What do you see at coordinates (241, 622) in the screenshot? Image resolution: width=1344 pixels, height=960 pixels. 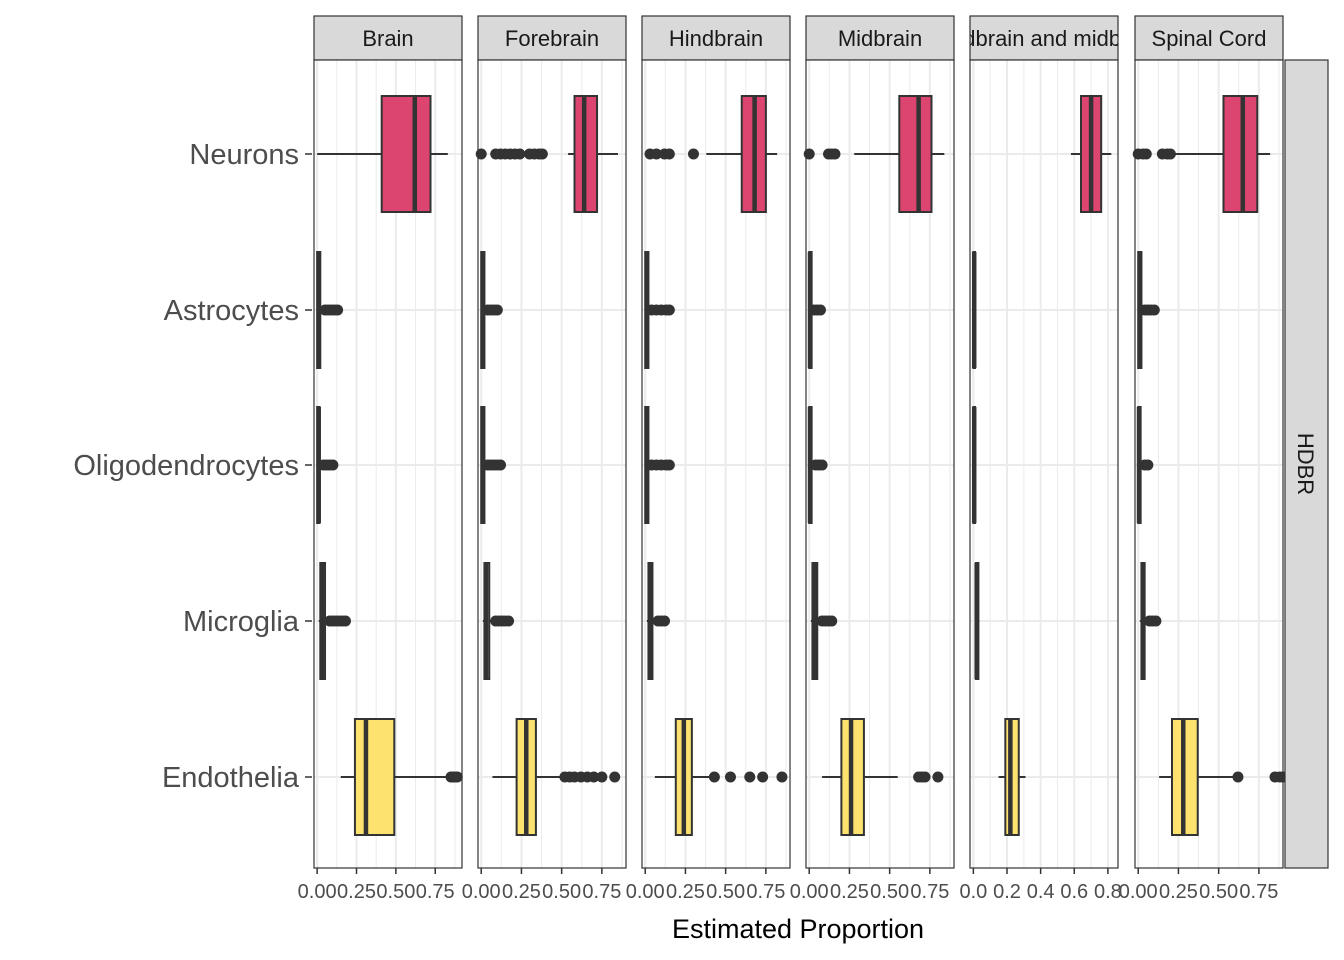 I see `category-label-microglia: Microglia` at bounding box center [241, 622].